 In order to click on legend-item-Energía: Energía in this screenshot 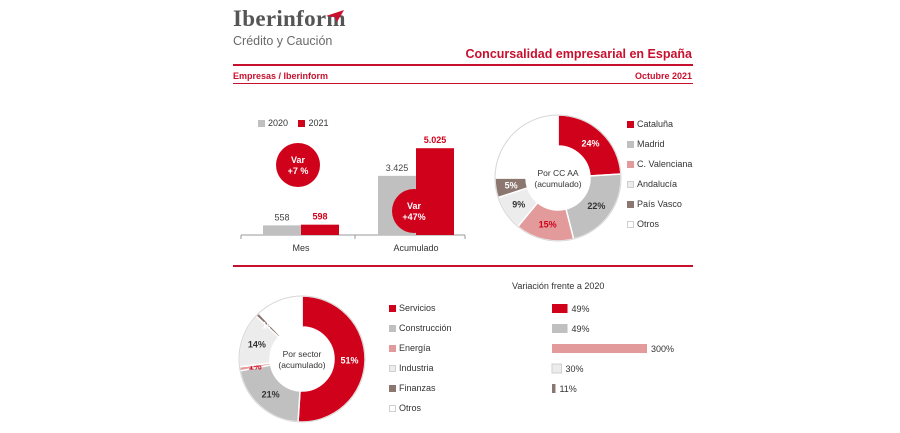, I will do `click(420, 353)`.